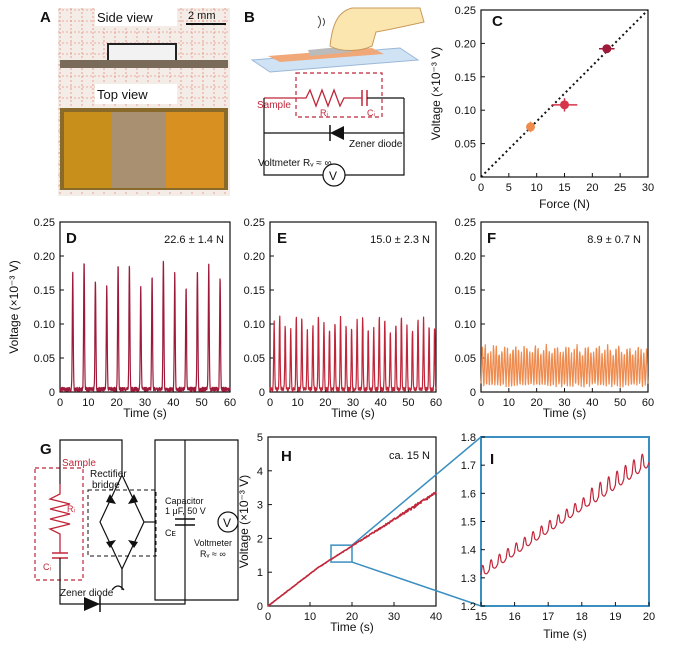 This screenshot has width=679, height=652. Describe the element at coordinates (337, 133) in the screenshot. I see `zener-diode-icon` at that location.